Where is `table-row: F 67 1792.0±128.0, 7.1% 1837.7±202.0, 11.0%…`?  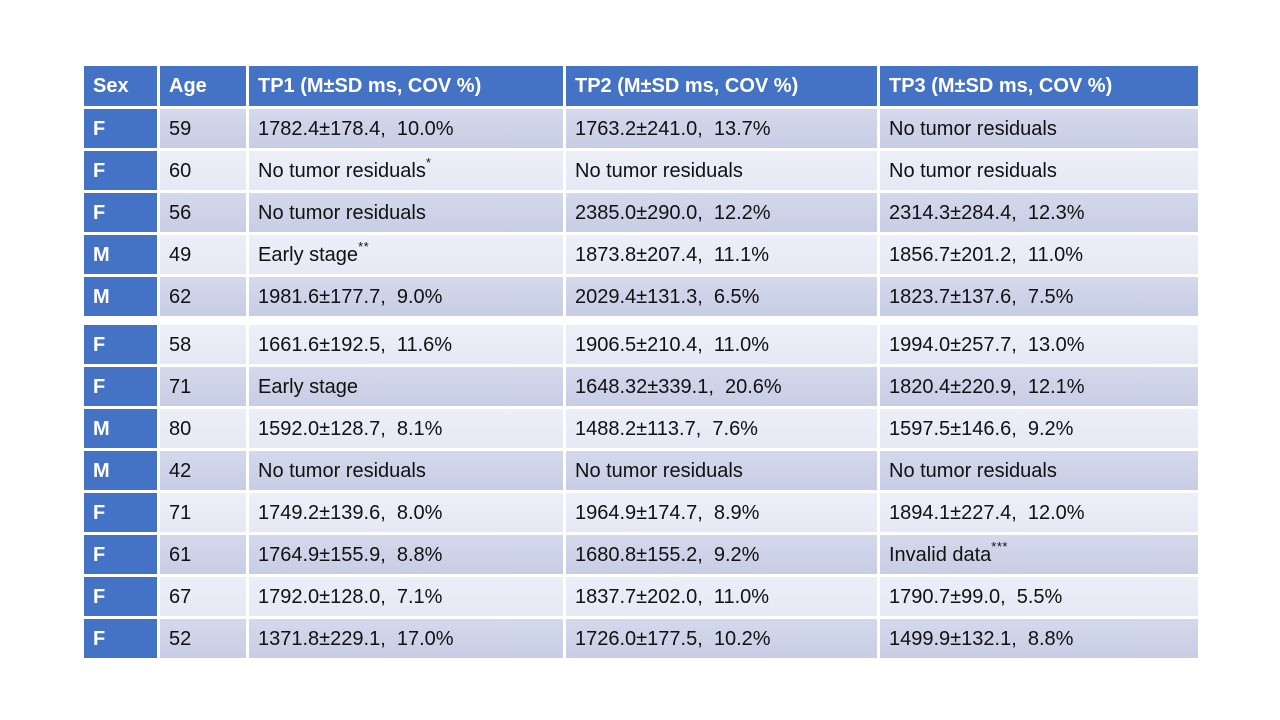
table-row: F 67 1792.0±128.0, 7.1% 1837.7±202.0, 11.0%… is located at coordinates (641, 596).